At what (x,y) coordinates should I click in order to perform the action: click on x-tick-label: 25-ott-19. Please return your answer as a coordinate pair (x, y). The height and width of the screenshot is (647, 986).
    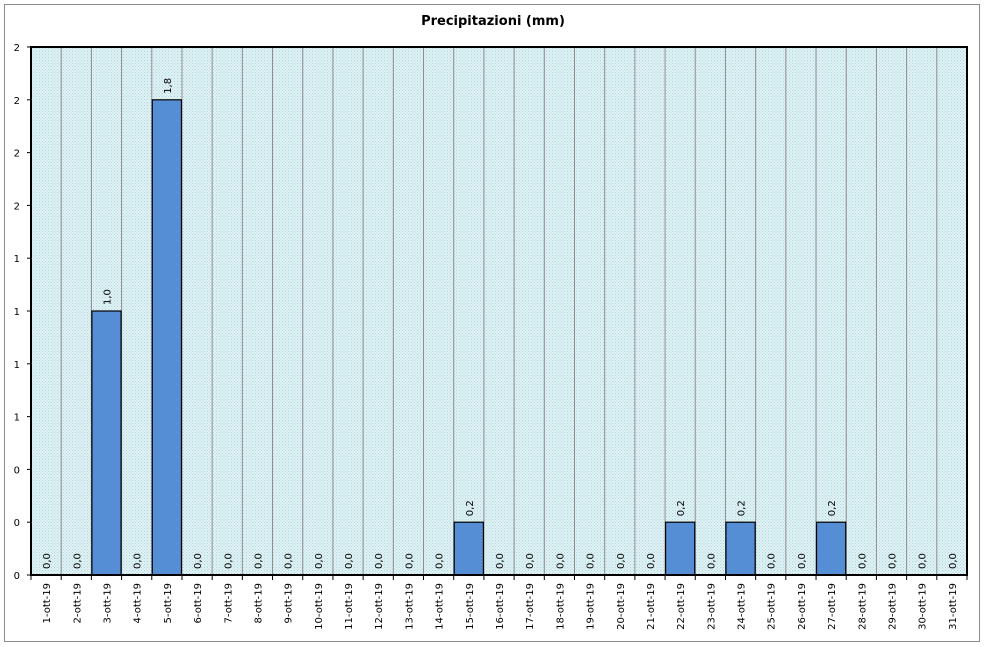
    Looking at the image, I should click on (772, 606).